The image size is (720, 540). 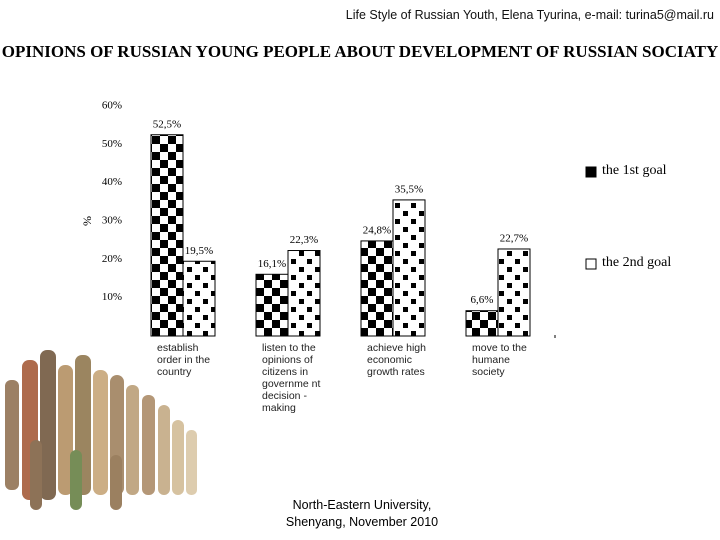 What do you see at coordinates (184, 360) in the screenshot?
I see `x-tick-label: establish order in the country` at bounding box center [184, 360].